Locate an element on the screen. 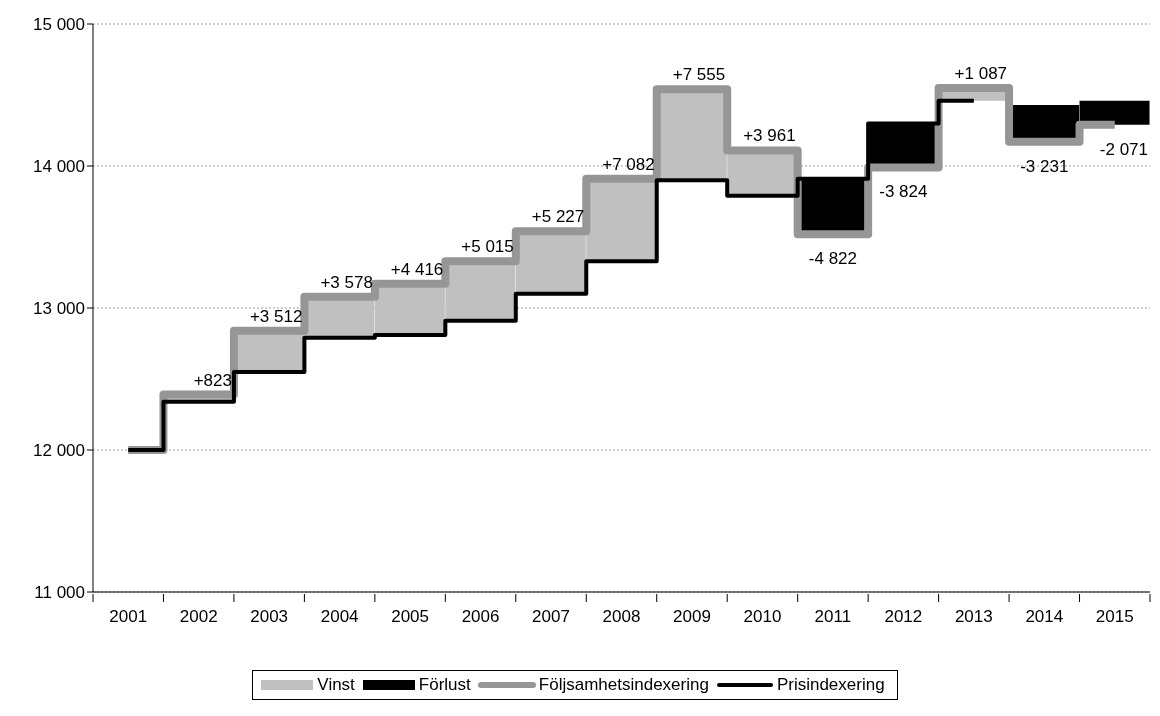 The image size is (1160, 716). annotation: +1 087 is located at coordinates (981, 73).